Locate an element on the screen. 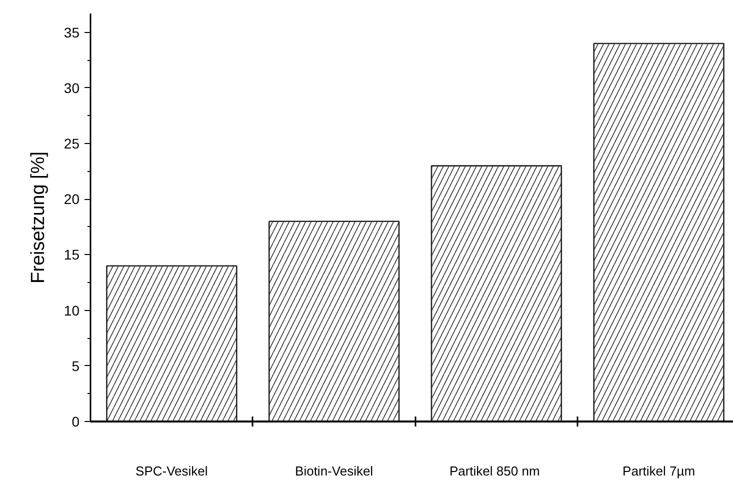 The width and height of the screenshot is (733, 483). y-axis-title: Freisetzung [%] is located at coordinates (38, 218).